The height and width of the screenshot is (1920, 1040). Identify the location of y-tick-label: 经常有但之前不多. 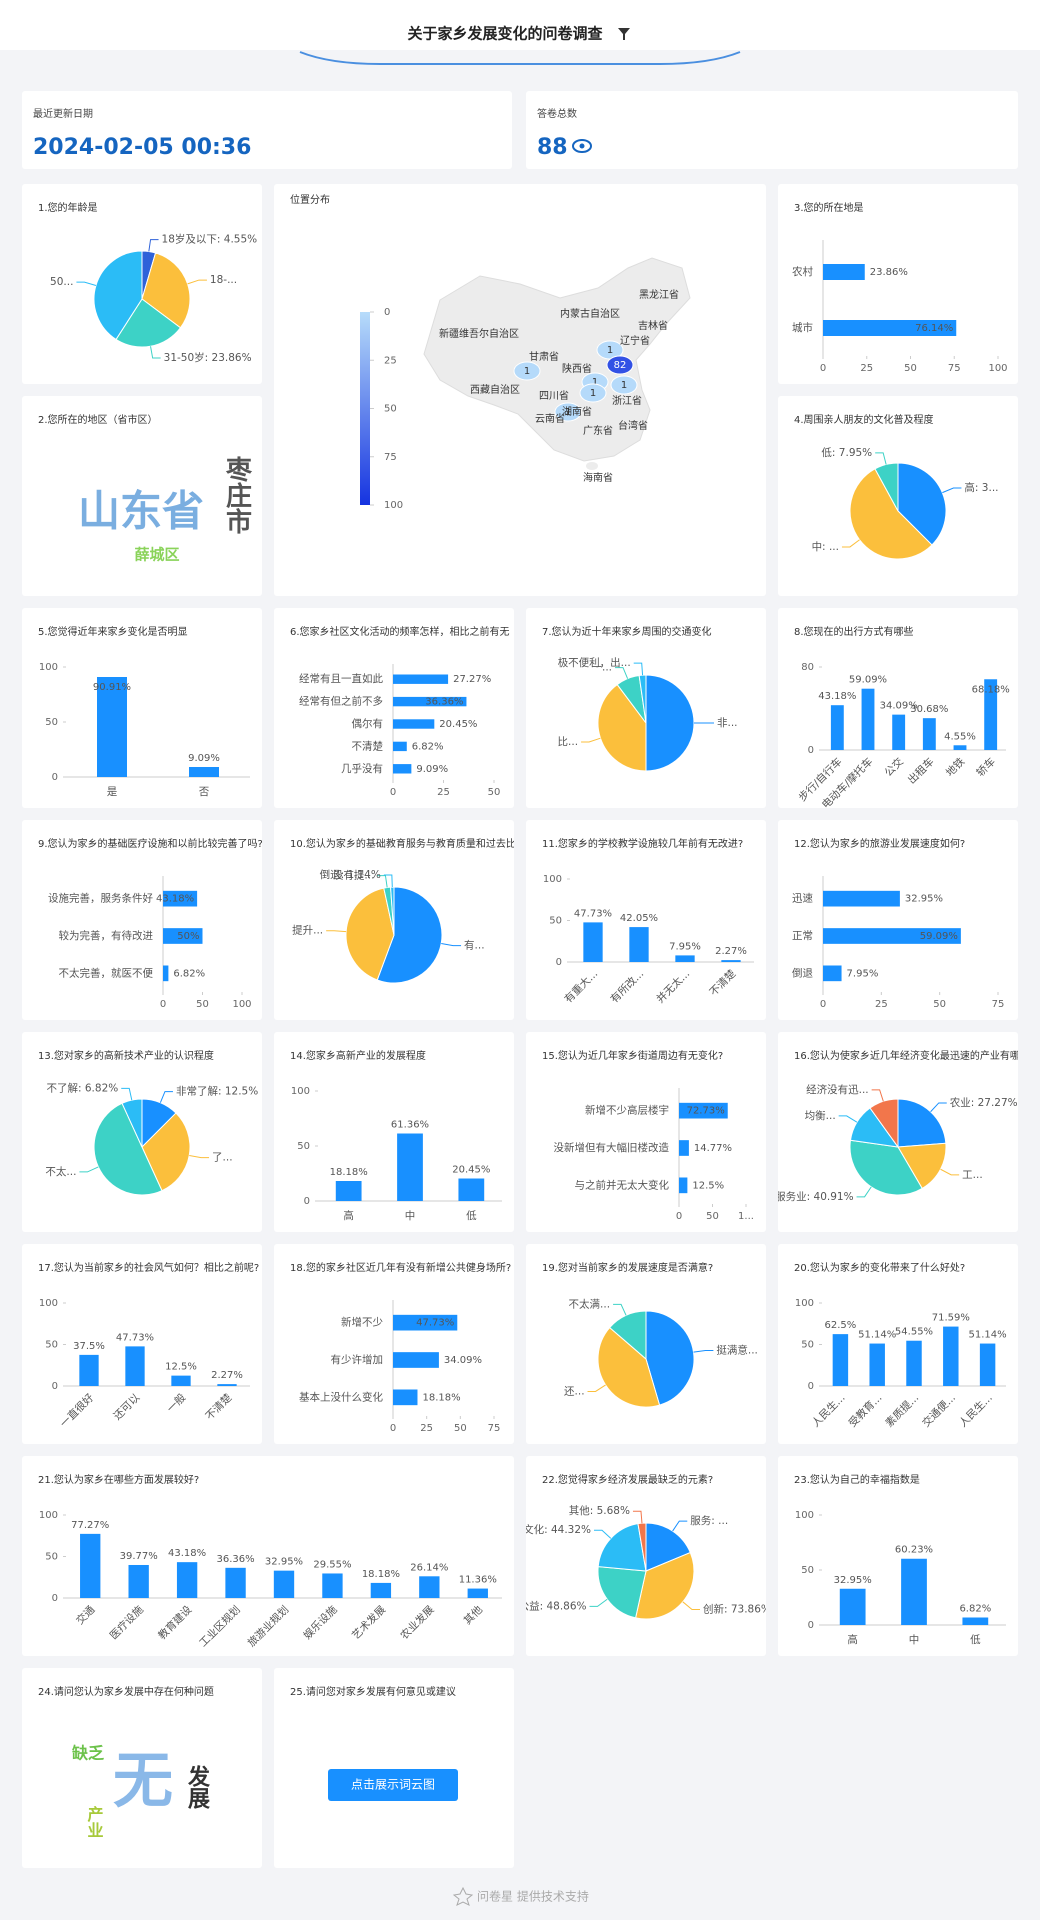
(341, 701).